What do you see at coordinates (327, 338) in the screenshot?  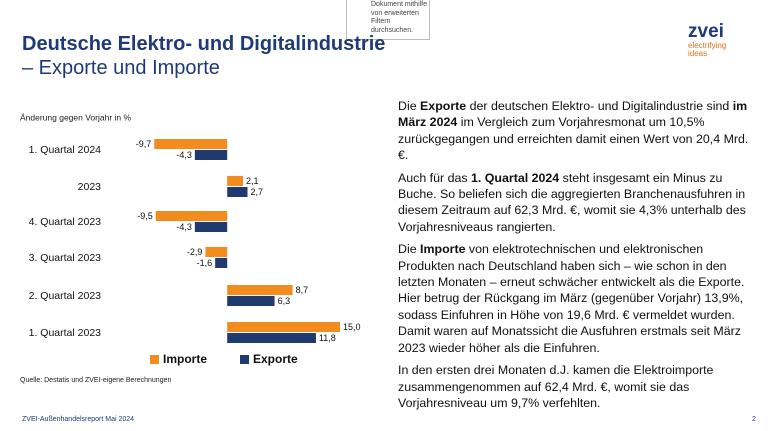 I see `value-label: 11,8` at bounding box center [327, 338].